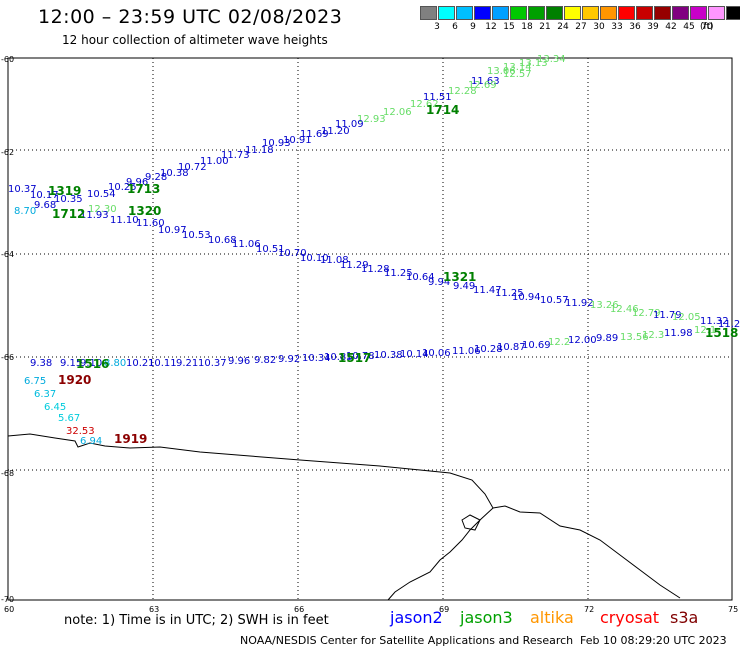 The image size is (740, 650). Describe the element at coordinates (122, 187) in the screenshot. I see `wave-height-value: 10.25` at that location.